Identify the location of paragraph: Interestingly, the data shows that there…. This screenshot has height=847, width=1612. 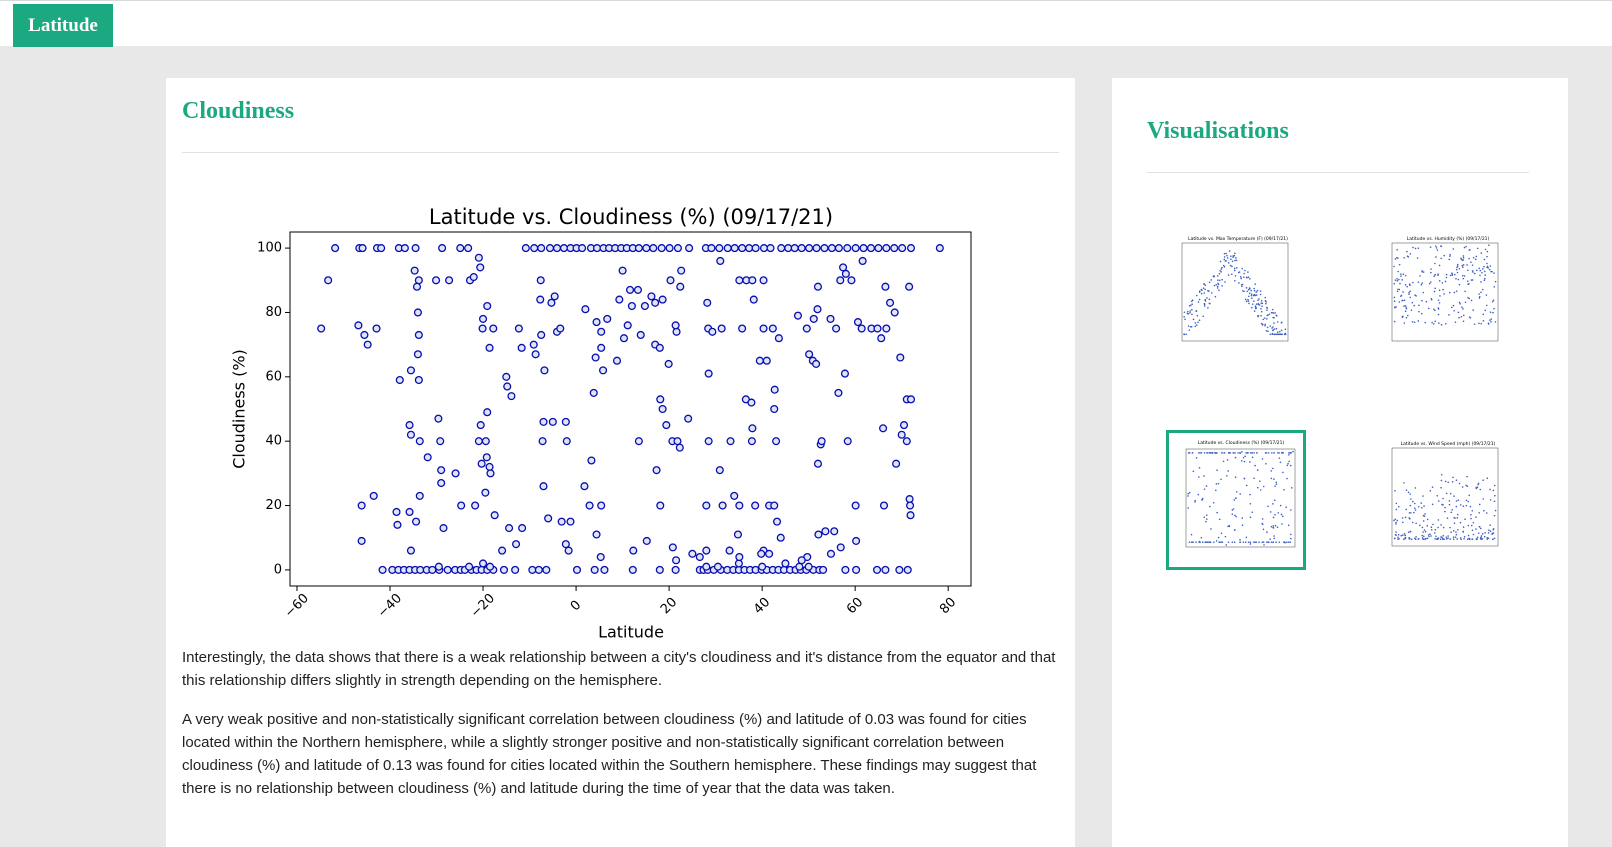
(619, 669).